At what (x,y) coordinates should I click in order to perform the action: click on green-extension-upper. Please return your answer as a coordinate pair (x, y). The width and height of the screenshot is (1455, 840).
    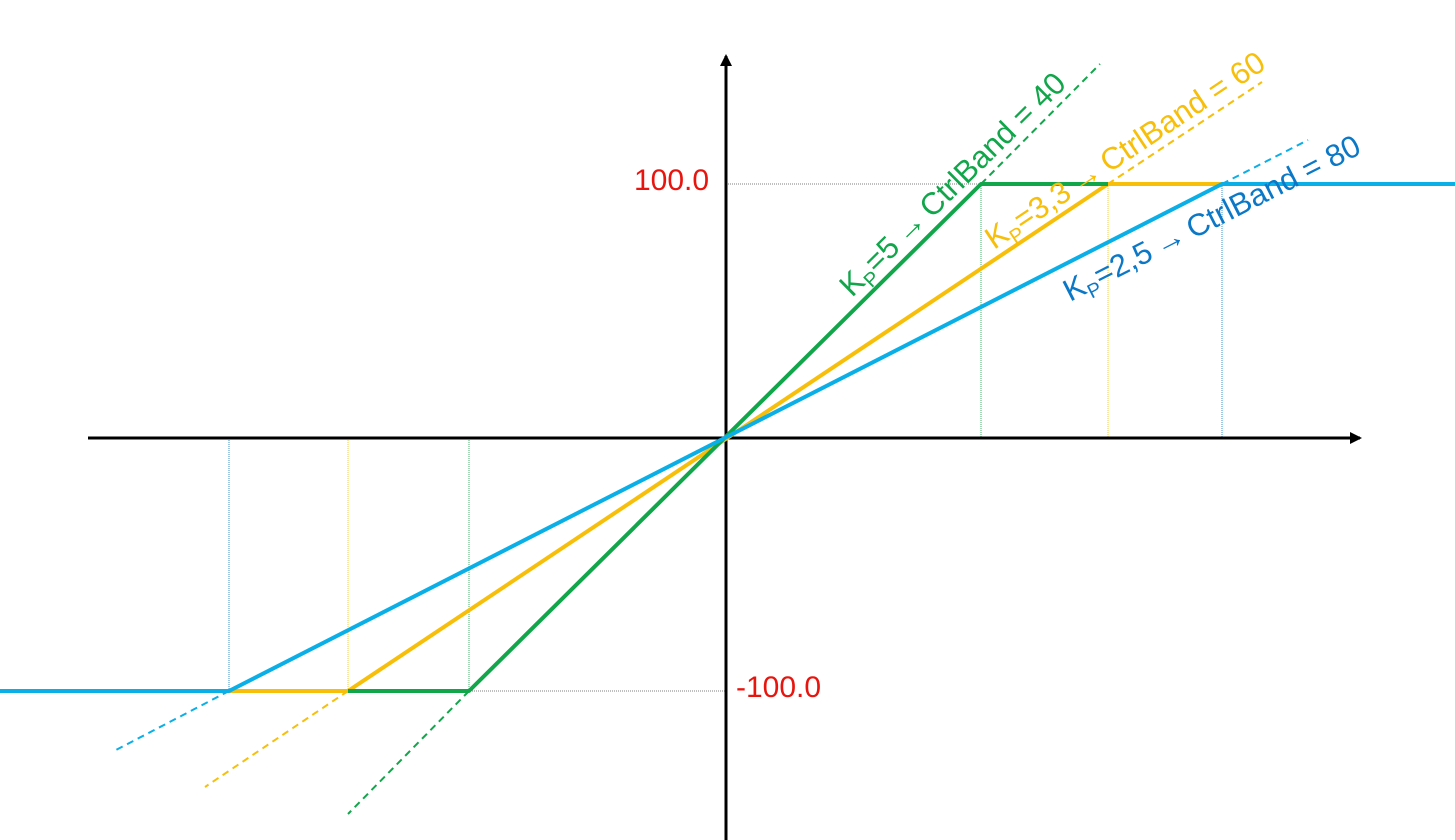
    Looking at the image, I should click on (1040, 124).